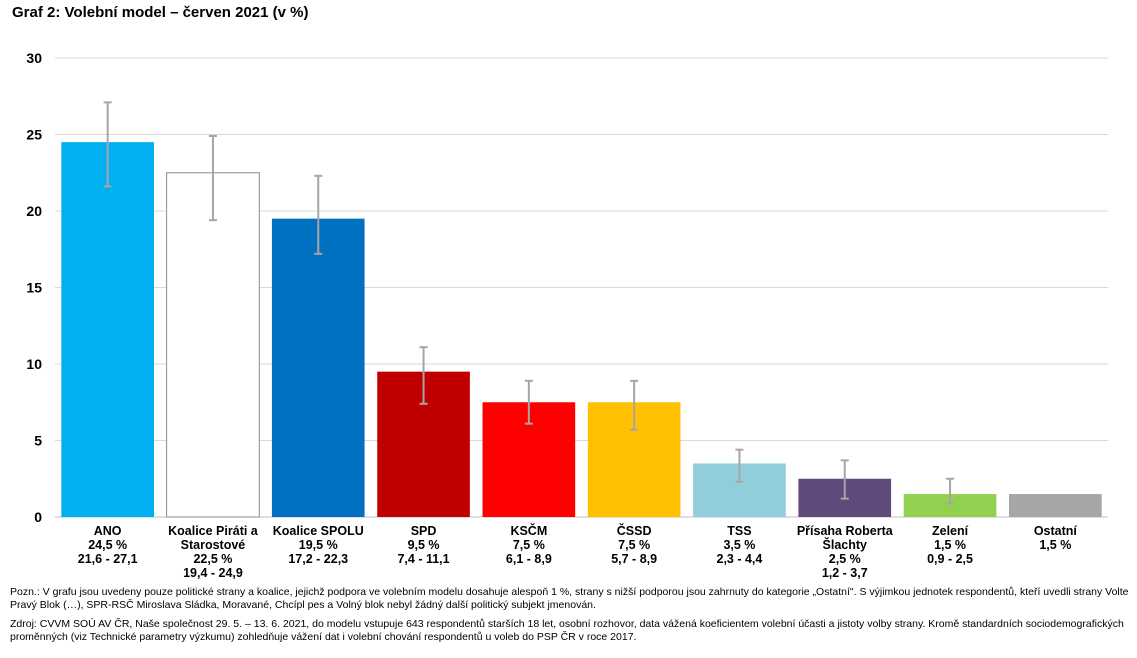 This screenshot has height=658, width=1137. What do you see at coordinates (528, 530) in the screenshot?
I see `category-label: KSČM` at bounding box center [528, 530].